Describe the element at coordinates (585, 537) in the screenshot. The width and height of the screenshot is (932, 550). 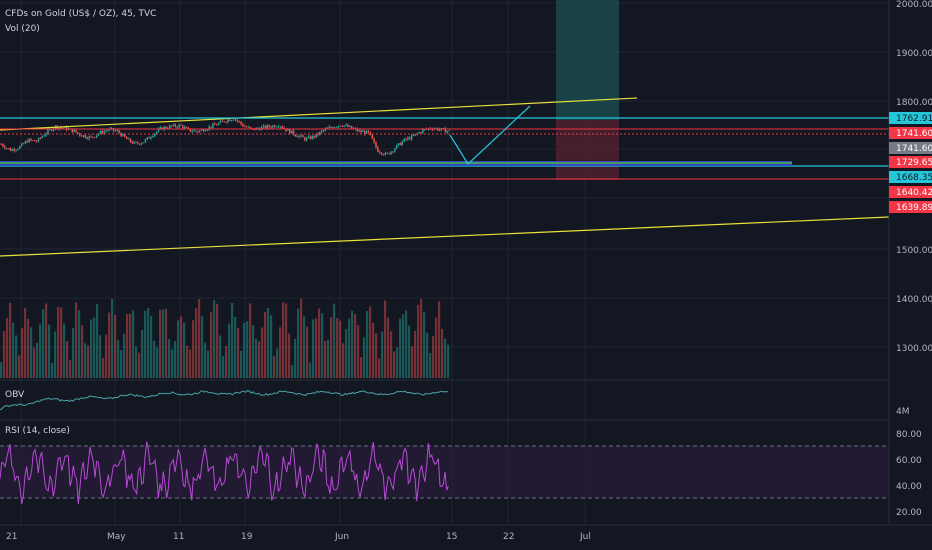
I see `time-tick: Jul` at that location.